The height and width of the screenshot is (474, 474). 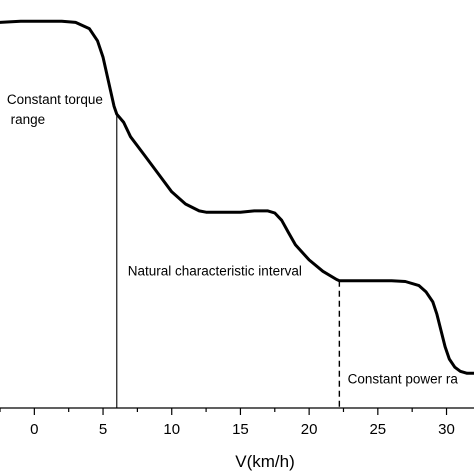 I want to click on x-tick-label: 20, so click(x=309, y=429).